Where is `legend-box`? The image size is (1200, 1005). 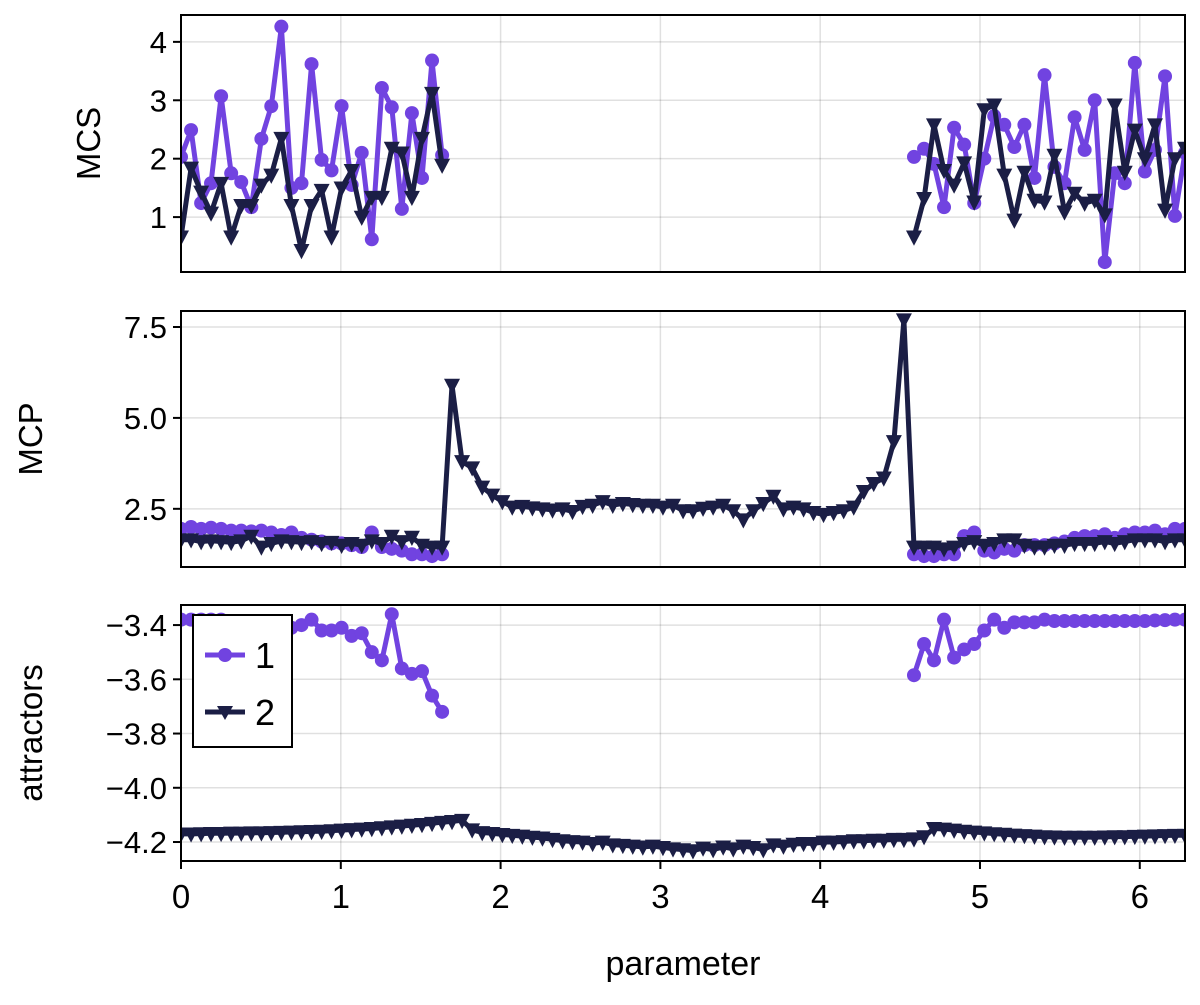
legend-box is located at coordinates (242, 681).